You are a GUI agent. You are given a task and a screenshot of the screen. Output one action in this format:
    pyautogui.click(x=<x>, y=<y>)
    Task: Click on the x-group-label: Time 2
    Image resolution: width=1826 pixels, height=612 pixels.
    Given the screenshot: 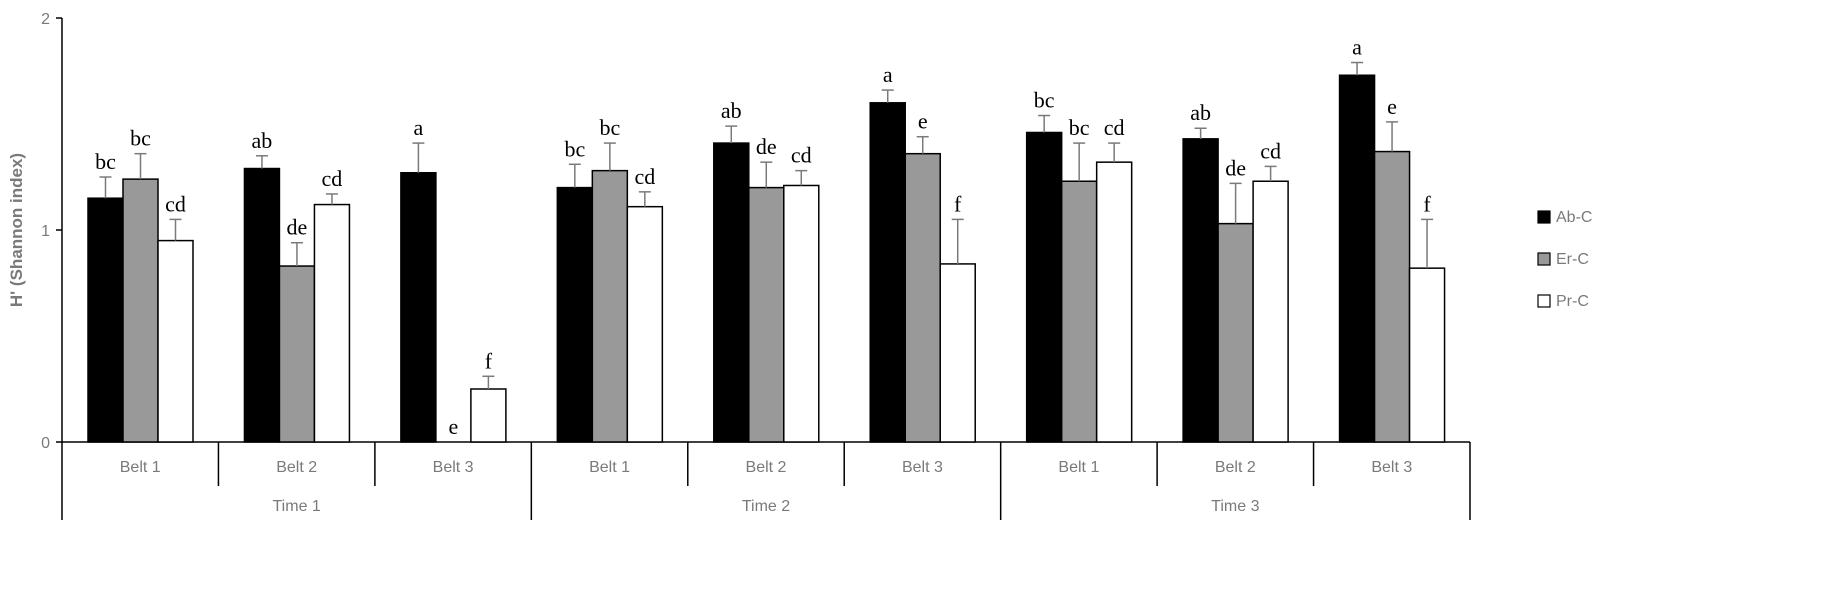 What is the action you would take?
    pyautogui.click(x=766, y=506)
    